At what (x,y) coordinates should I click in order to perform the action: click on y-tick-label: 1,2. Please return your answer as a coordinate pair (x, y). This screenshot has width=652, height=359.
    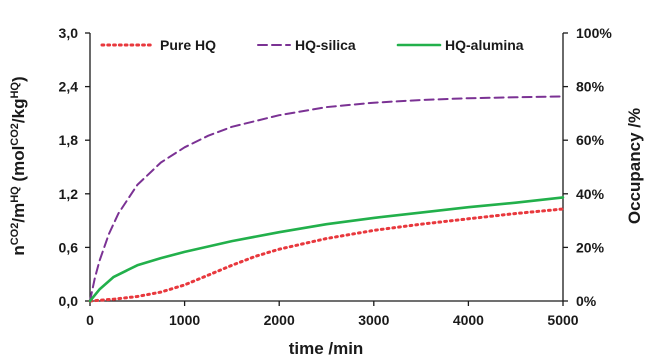
    Looking at the image, I should click on (69, 194).